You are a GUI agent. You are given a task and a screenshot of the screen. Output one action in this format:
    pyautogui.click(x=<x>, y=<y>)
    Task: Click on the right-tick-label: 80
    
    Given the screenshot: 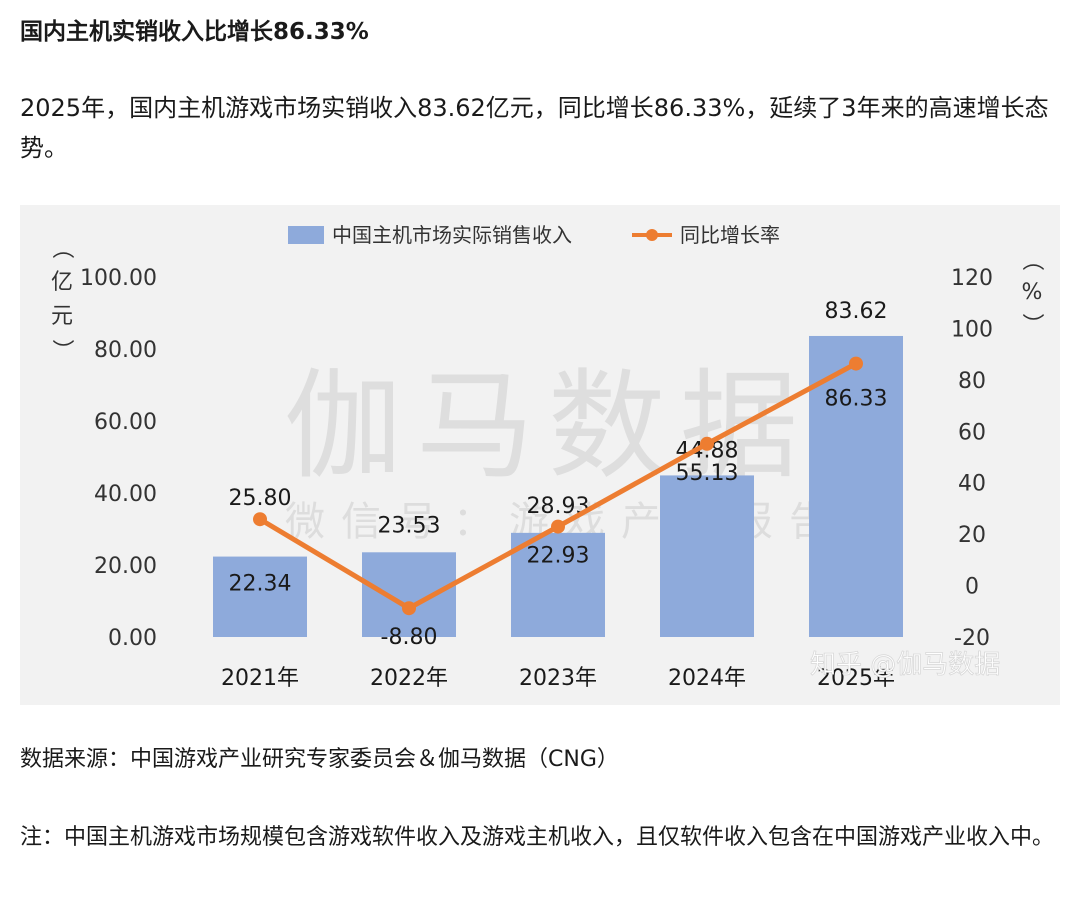 What is the action you would take?
    pyautogui.click(x=972, y=381)
    